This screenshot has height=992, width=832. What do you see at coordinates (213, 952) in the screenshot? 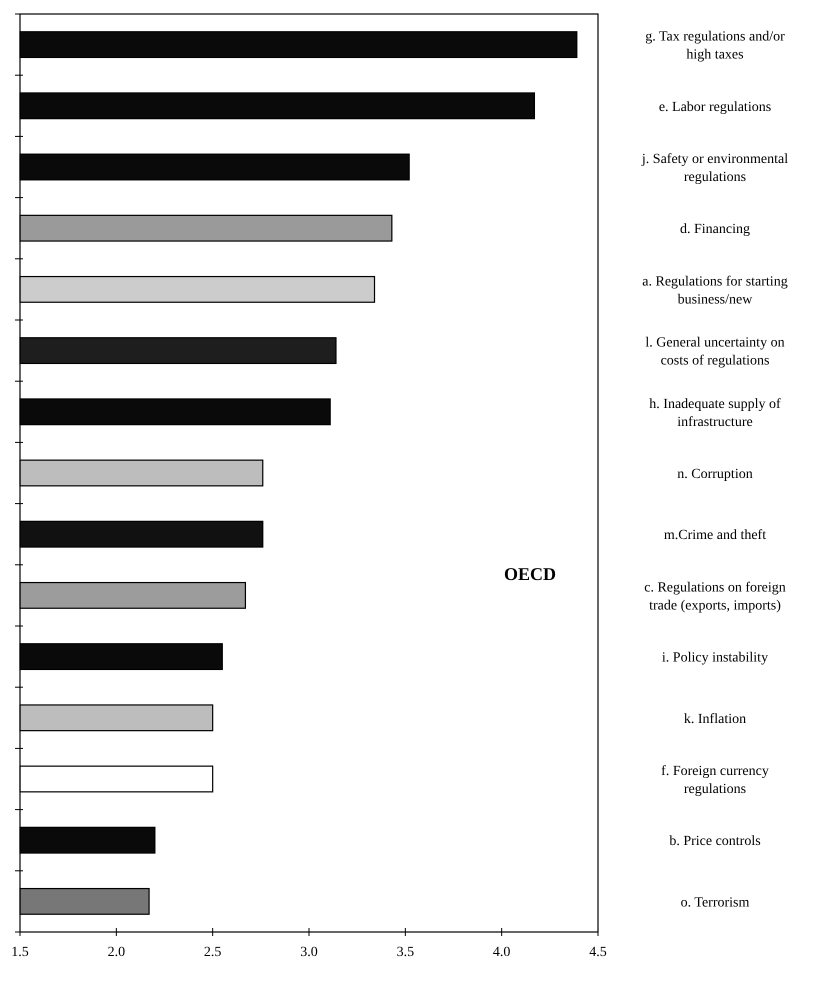
I see `x-tick-label: 2.5` at bounding box center [213, 952].